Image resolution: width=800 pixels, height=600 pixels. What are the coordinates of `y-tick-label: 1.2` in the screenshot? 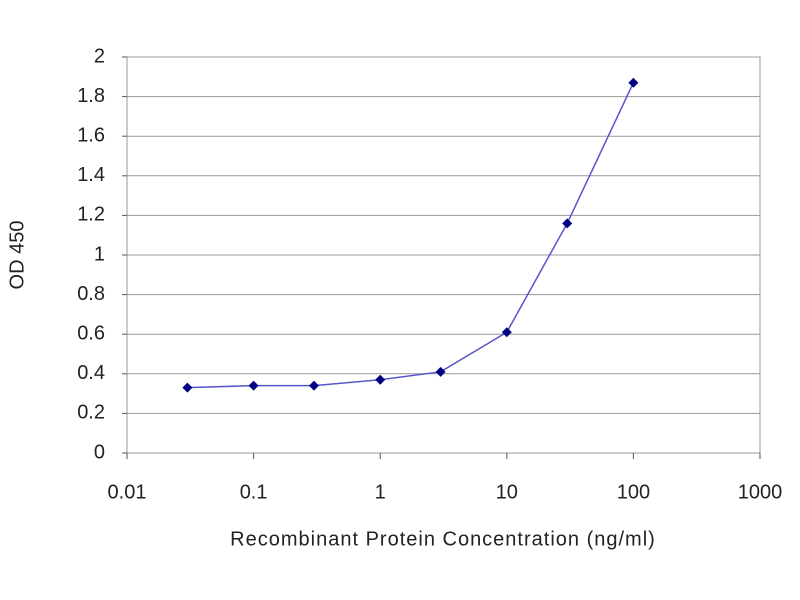 It's located at (91, 215).